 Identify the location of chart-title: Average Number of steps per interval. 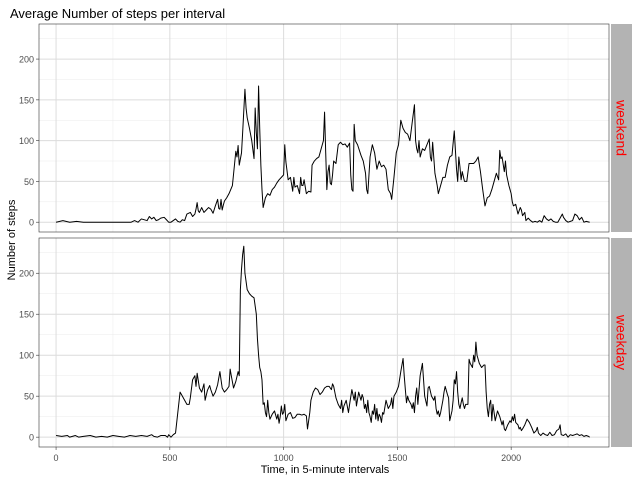
(117, 13).